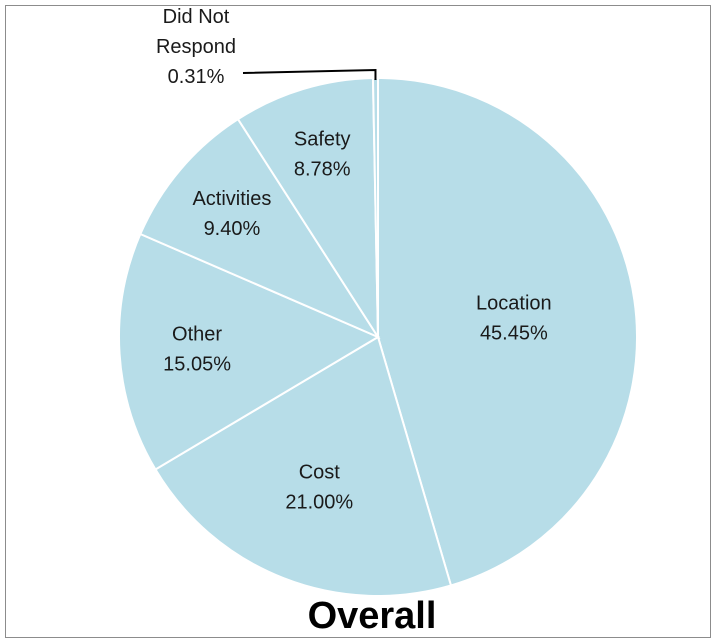 The width and height of the screenshot is (717, 644). Describe the element at coordinates (320, 472) in the screenshot. I see `slice-name-cost-0: Cost` at that location.